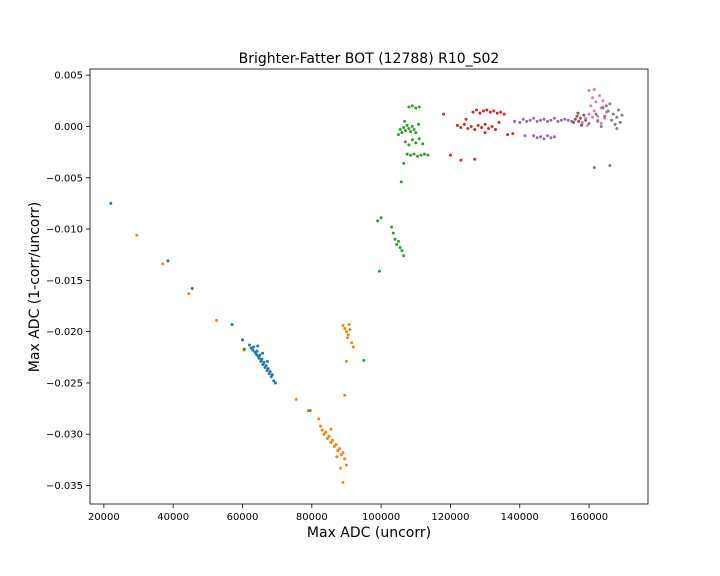  What do you see at coordinates (369, 533) in the screenshot?
I see `x-axis-label: Max ADC (uncorr)` at bounding box center [369, 533].